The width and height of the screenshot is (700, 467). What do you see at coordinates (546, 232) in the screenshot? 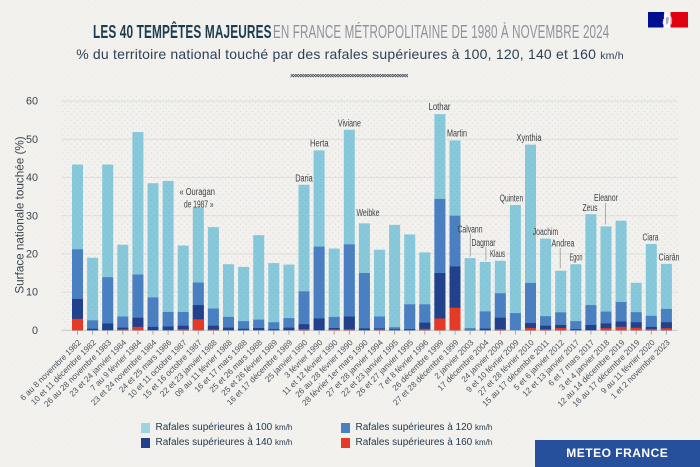
I see `svg-text: Joachim` at bounding box center [546, 232].